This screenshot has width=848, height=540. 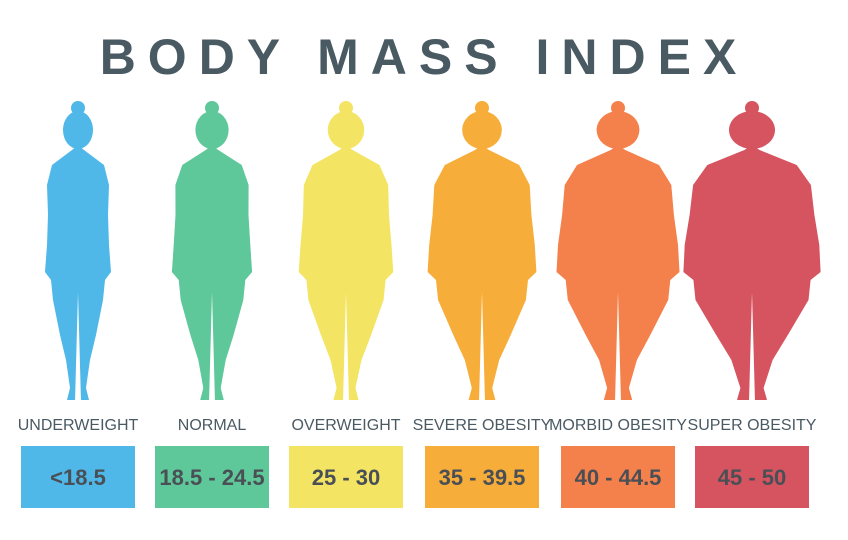 I want to click on figure: SEVERE OBESITY 35 - 39.5, so click(x=482, y=304).